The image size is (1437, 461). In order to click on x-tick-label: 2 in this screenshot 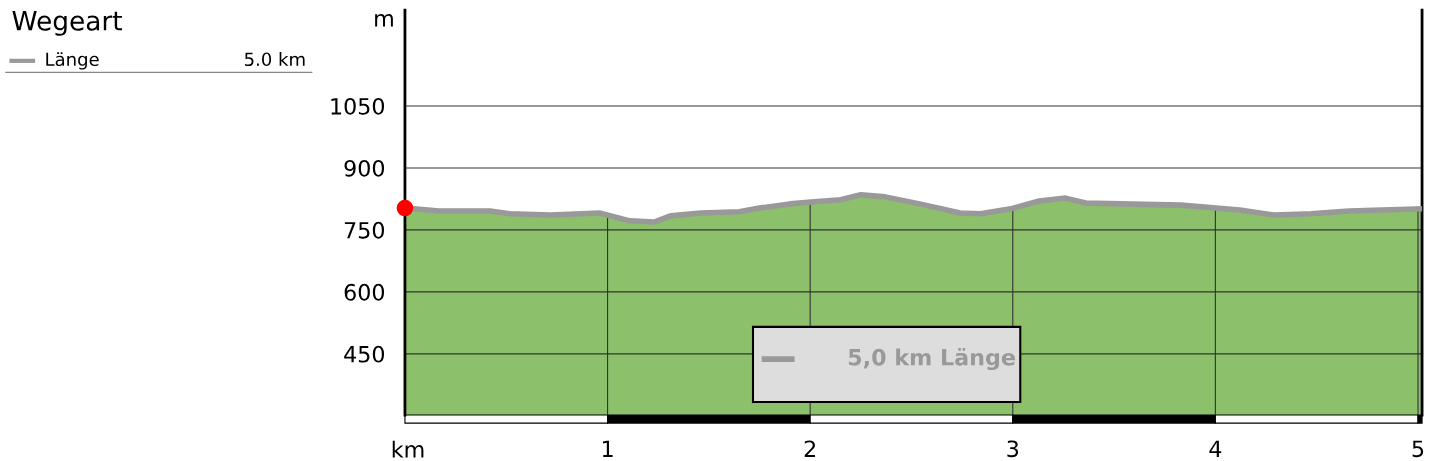, I will do `click(810, 448)`.